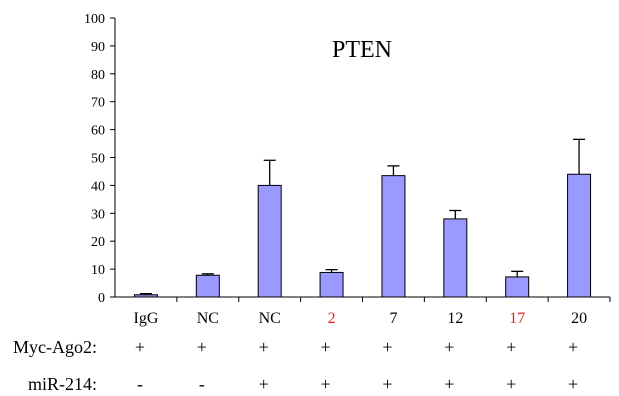 This screenshot has width=619, height=396. I want to click on y-tick-label: 40, so click(98, 186).